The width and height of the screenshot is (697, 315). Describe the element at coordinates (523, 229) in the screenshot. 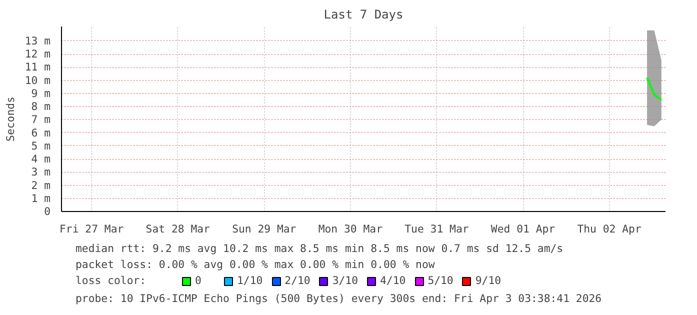

I see `x-tick-label: Wed 01 Apr` at that location.